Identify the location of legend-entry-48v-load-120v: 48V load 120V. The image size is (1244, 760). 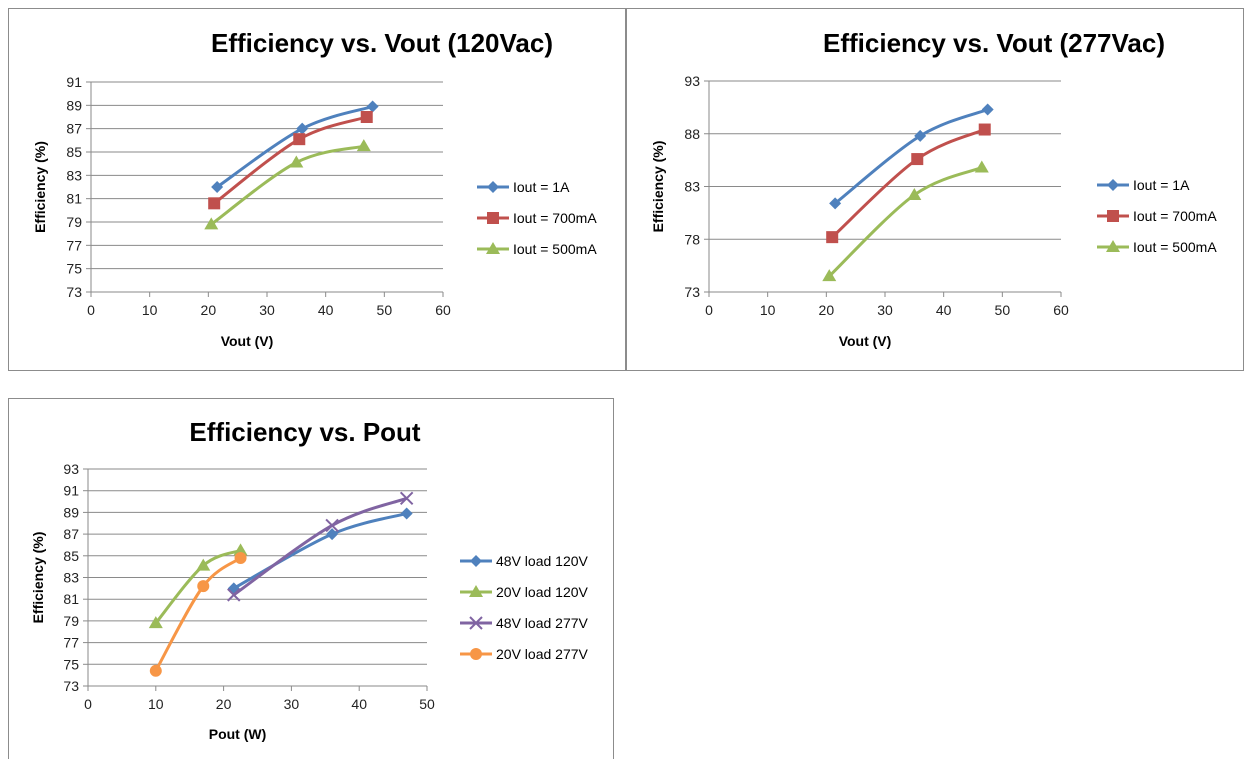
(524, 561).